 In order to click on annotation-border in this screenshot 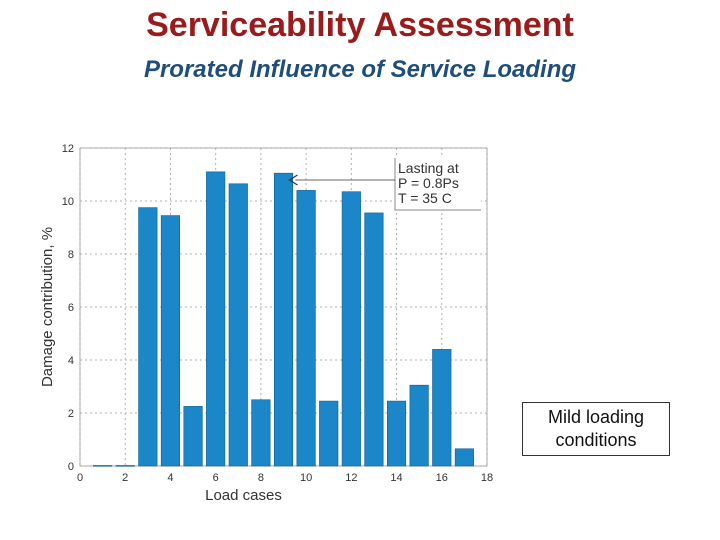, I will do `click(437, 184)`.